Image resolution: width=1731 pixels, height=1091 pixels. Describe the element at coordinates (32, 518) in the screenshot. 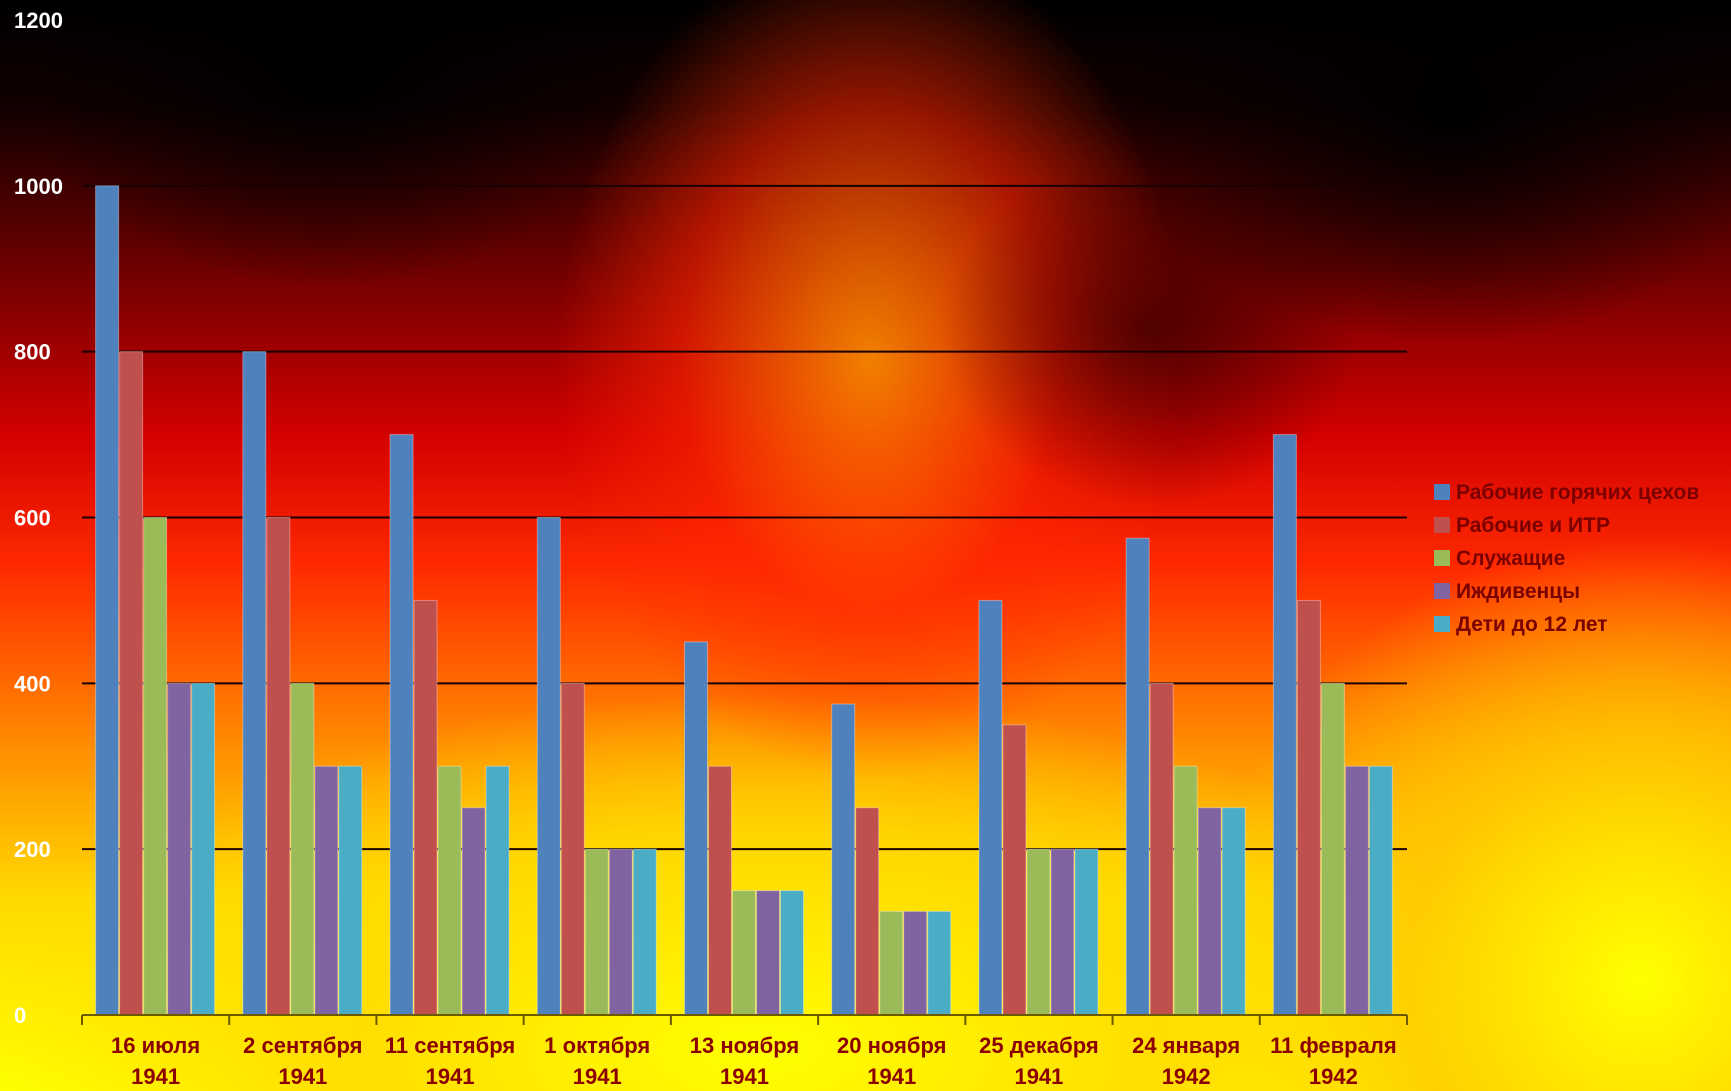

I see `y-tick-label: 600` at that location.